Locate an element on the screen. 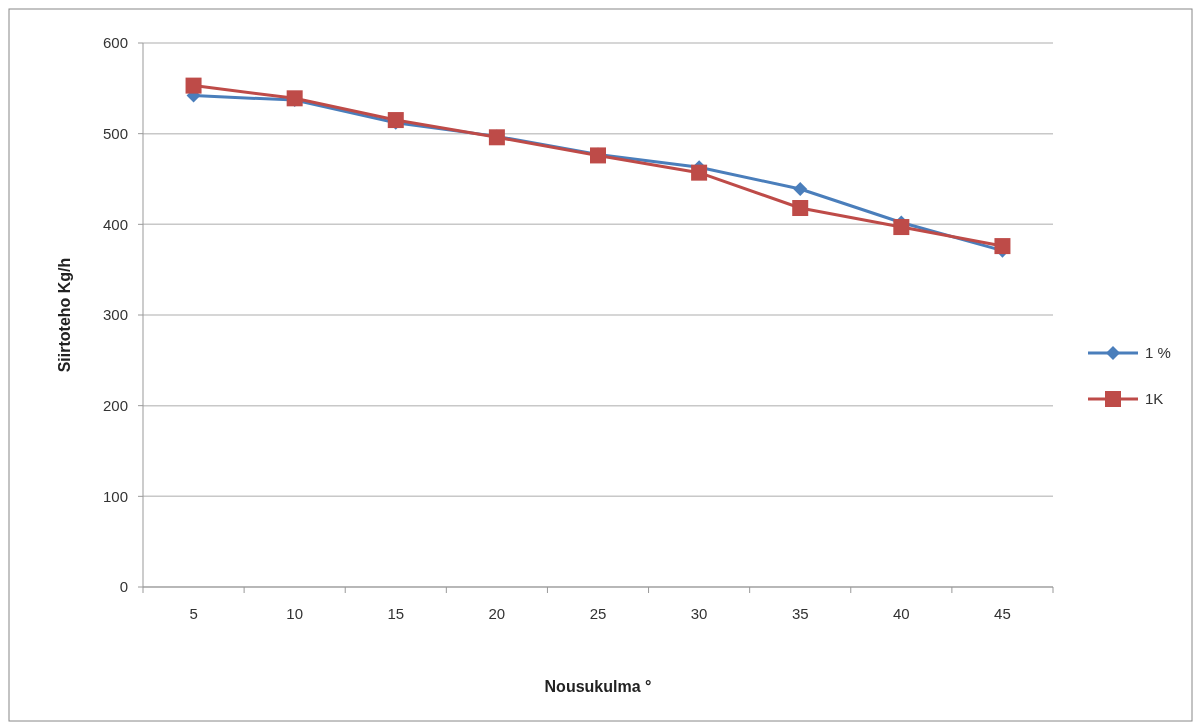 Image resolution: width=1195 pixels, height=722 pixels. y-tick-label: 300 is located at coordinates (115, 315).